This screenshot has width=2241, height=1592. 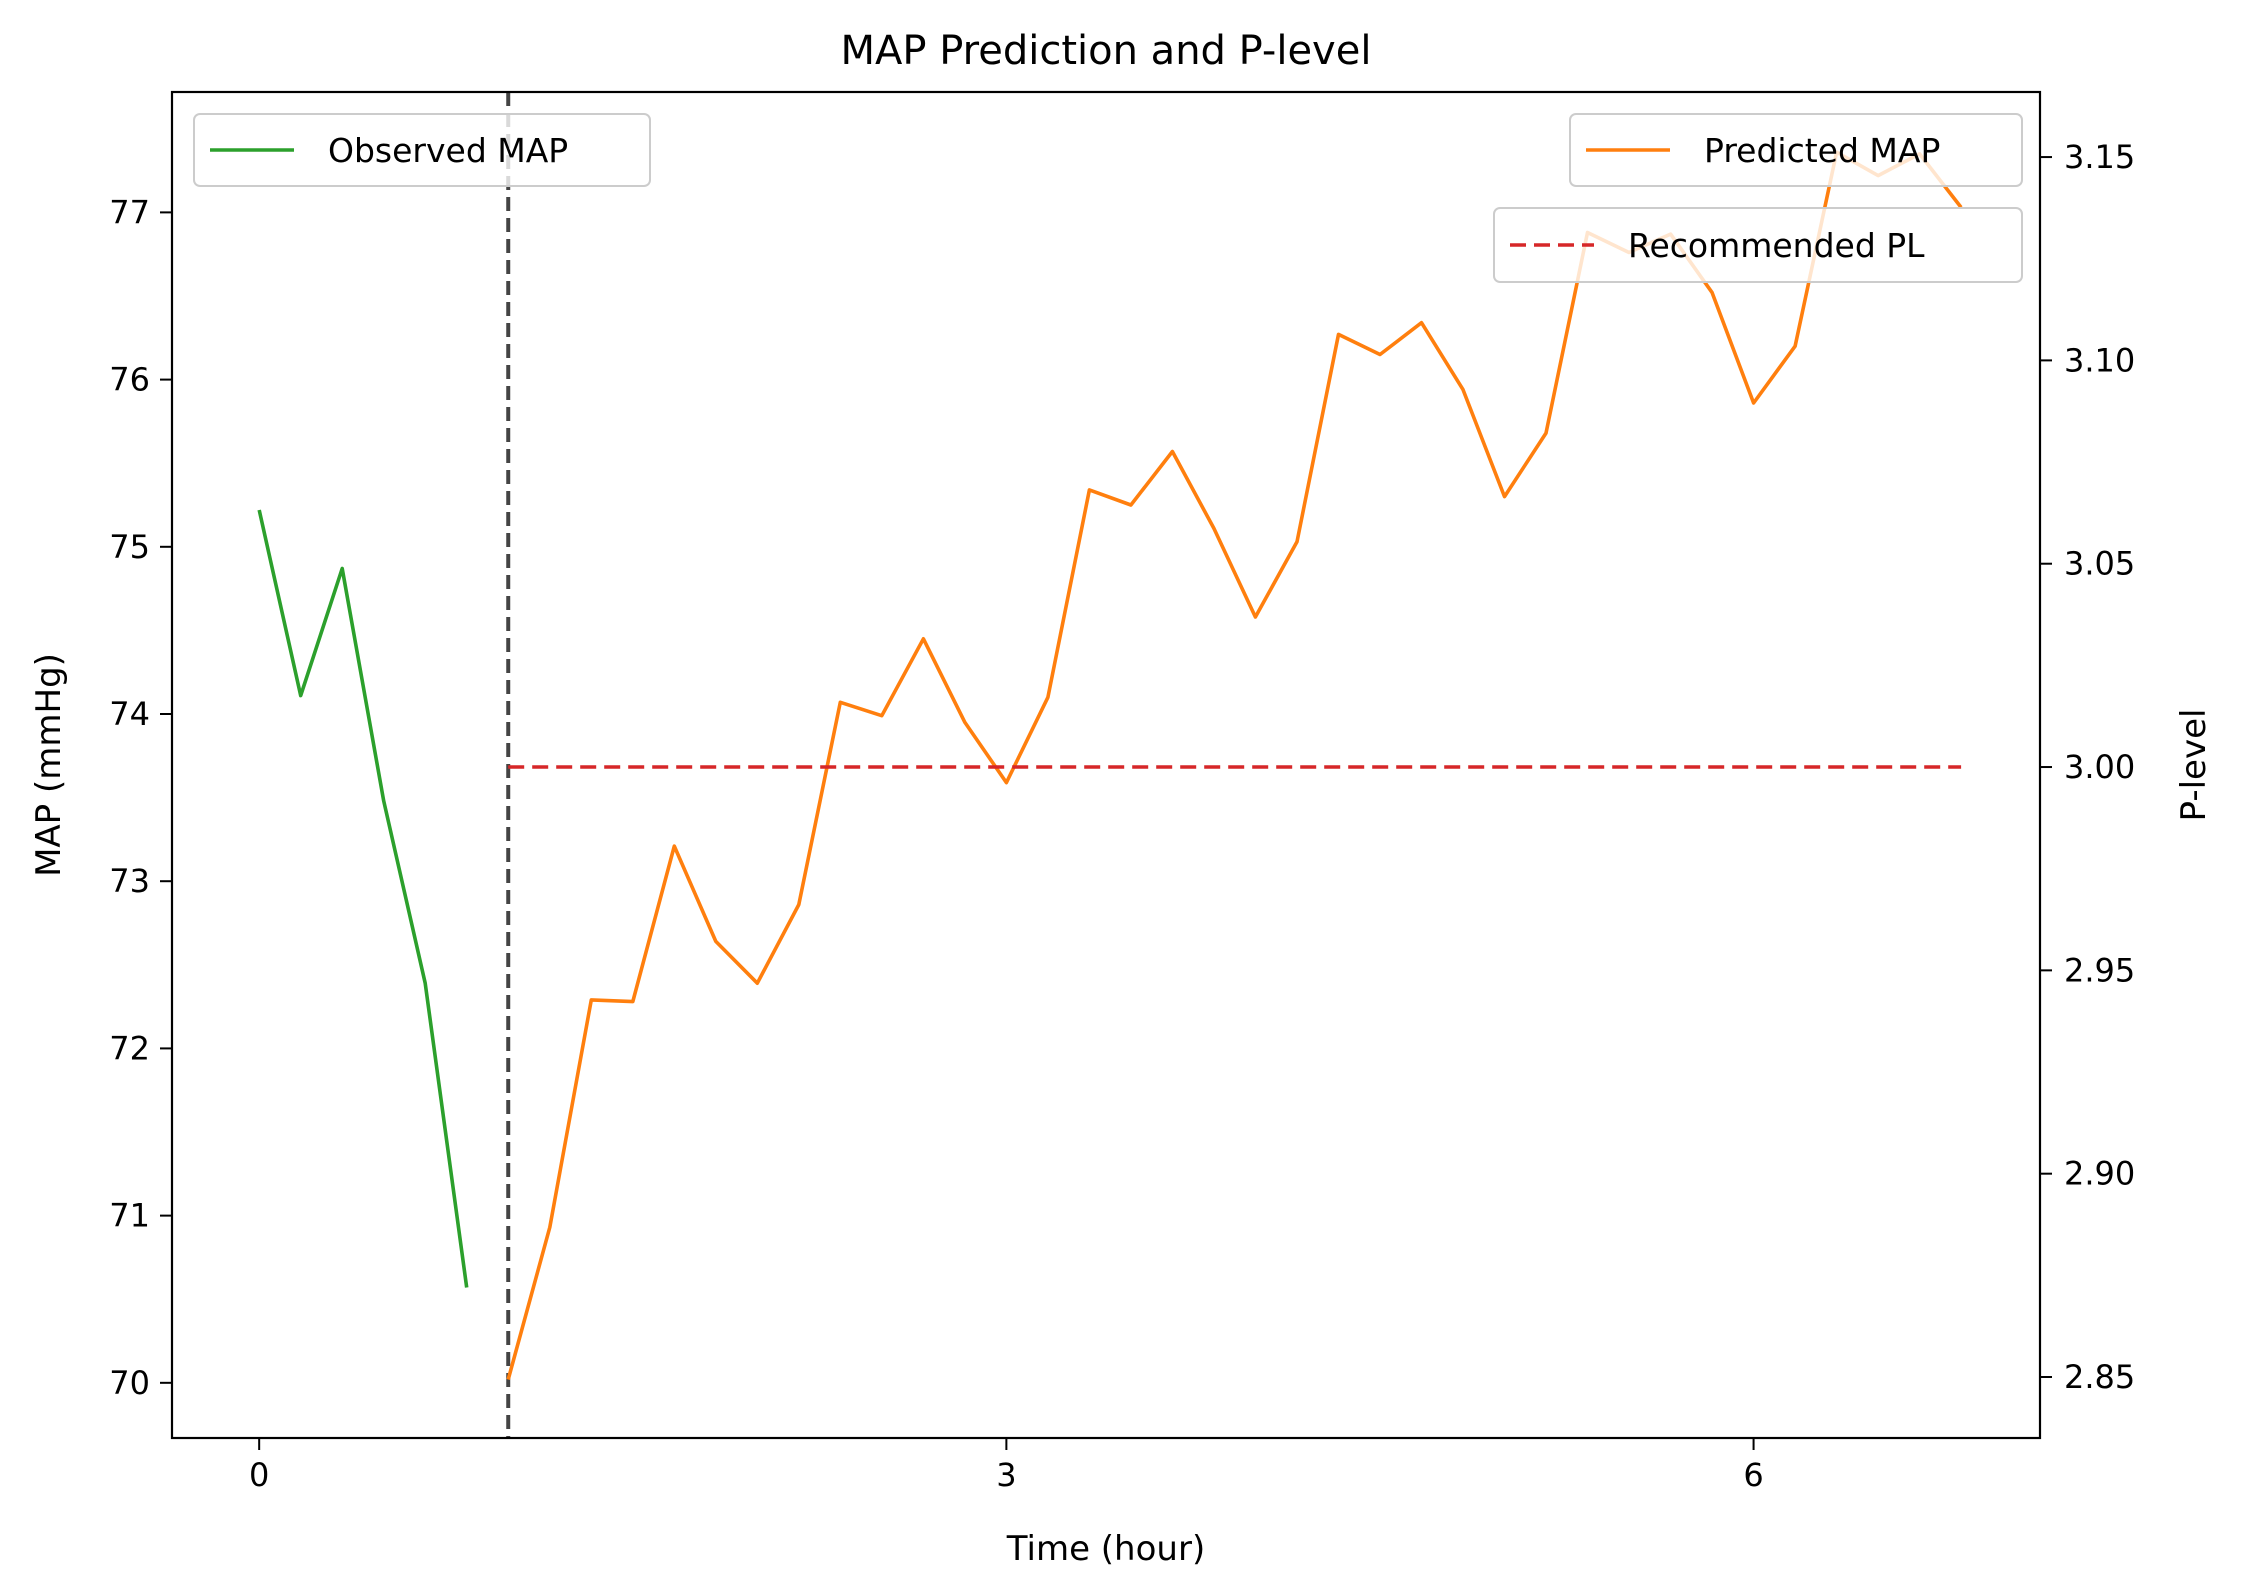 What do you see at coordinates (129, 1383) in the screenshot?
I see `y-tick-label: 70` at bounding box center [129, 1383].